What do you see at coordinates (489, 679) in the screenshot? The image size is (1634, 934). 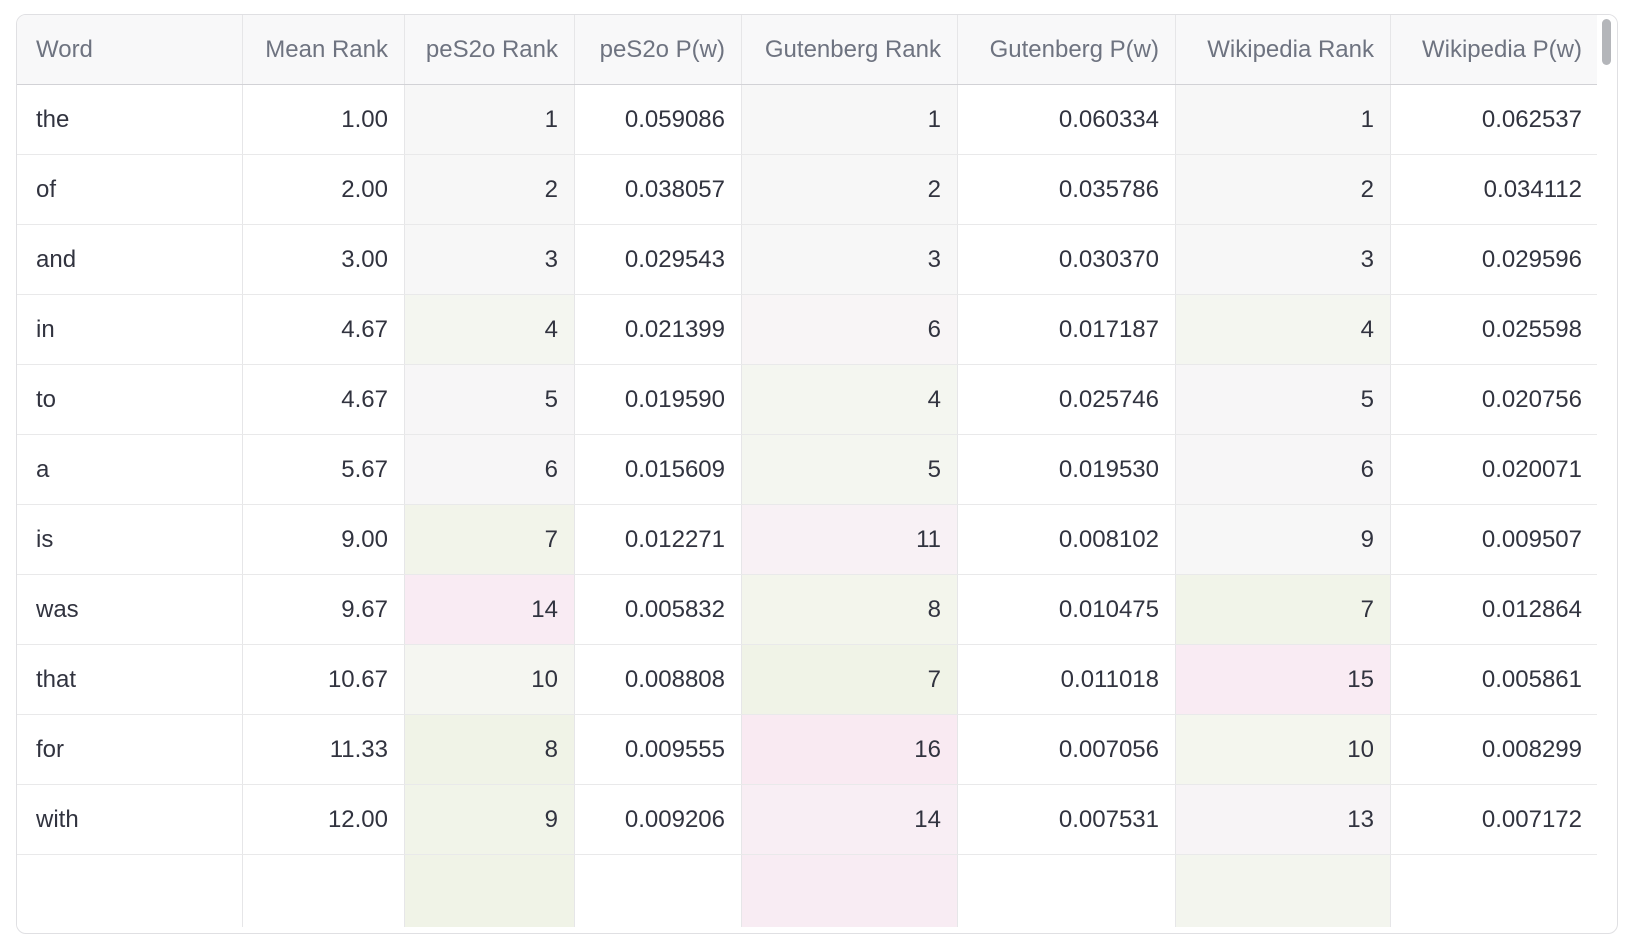 I see `cell-pes2o-rank: 10` at bounding box center [489, 679].